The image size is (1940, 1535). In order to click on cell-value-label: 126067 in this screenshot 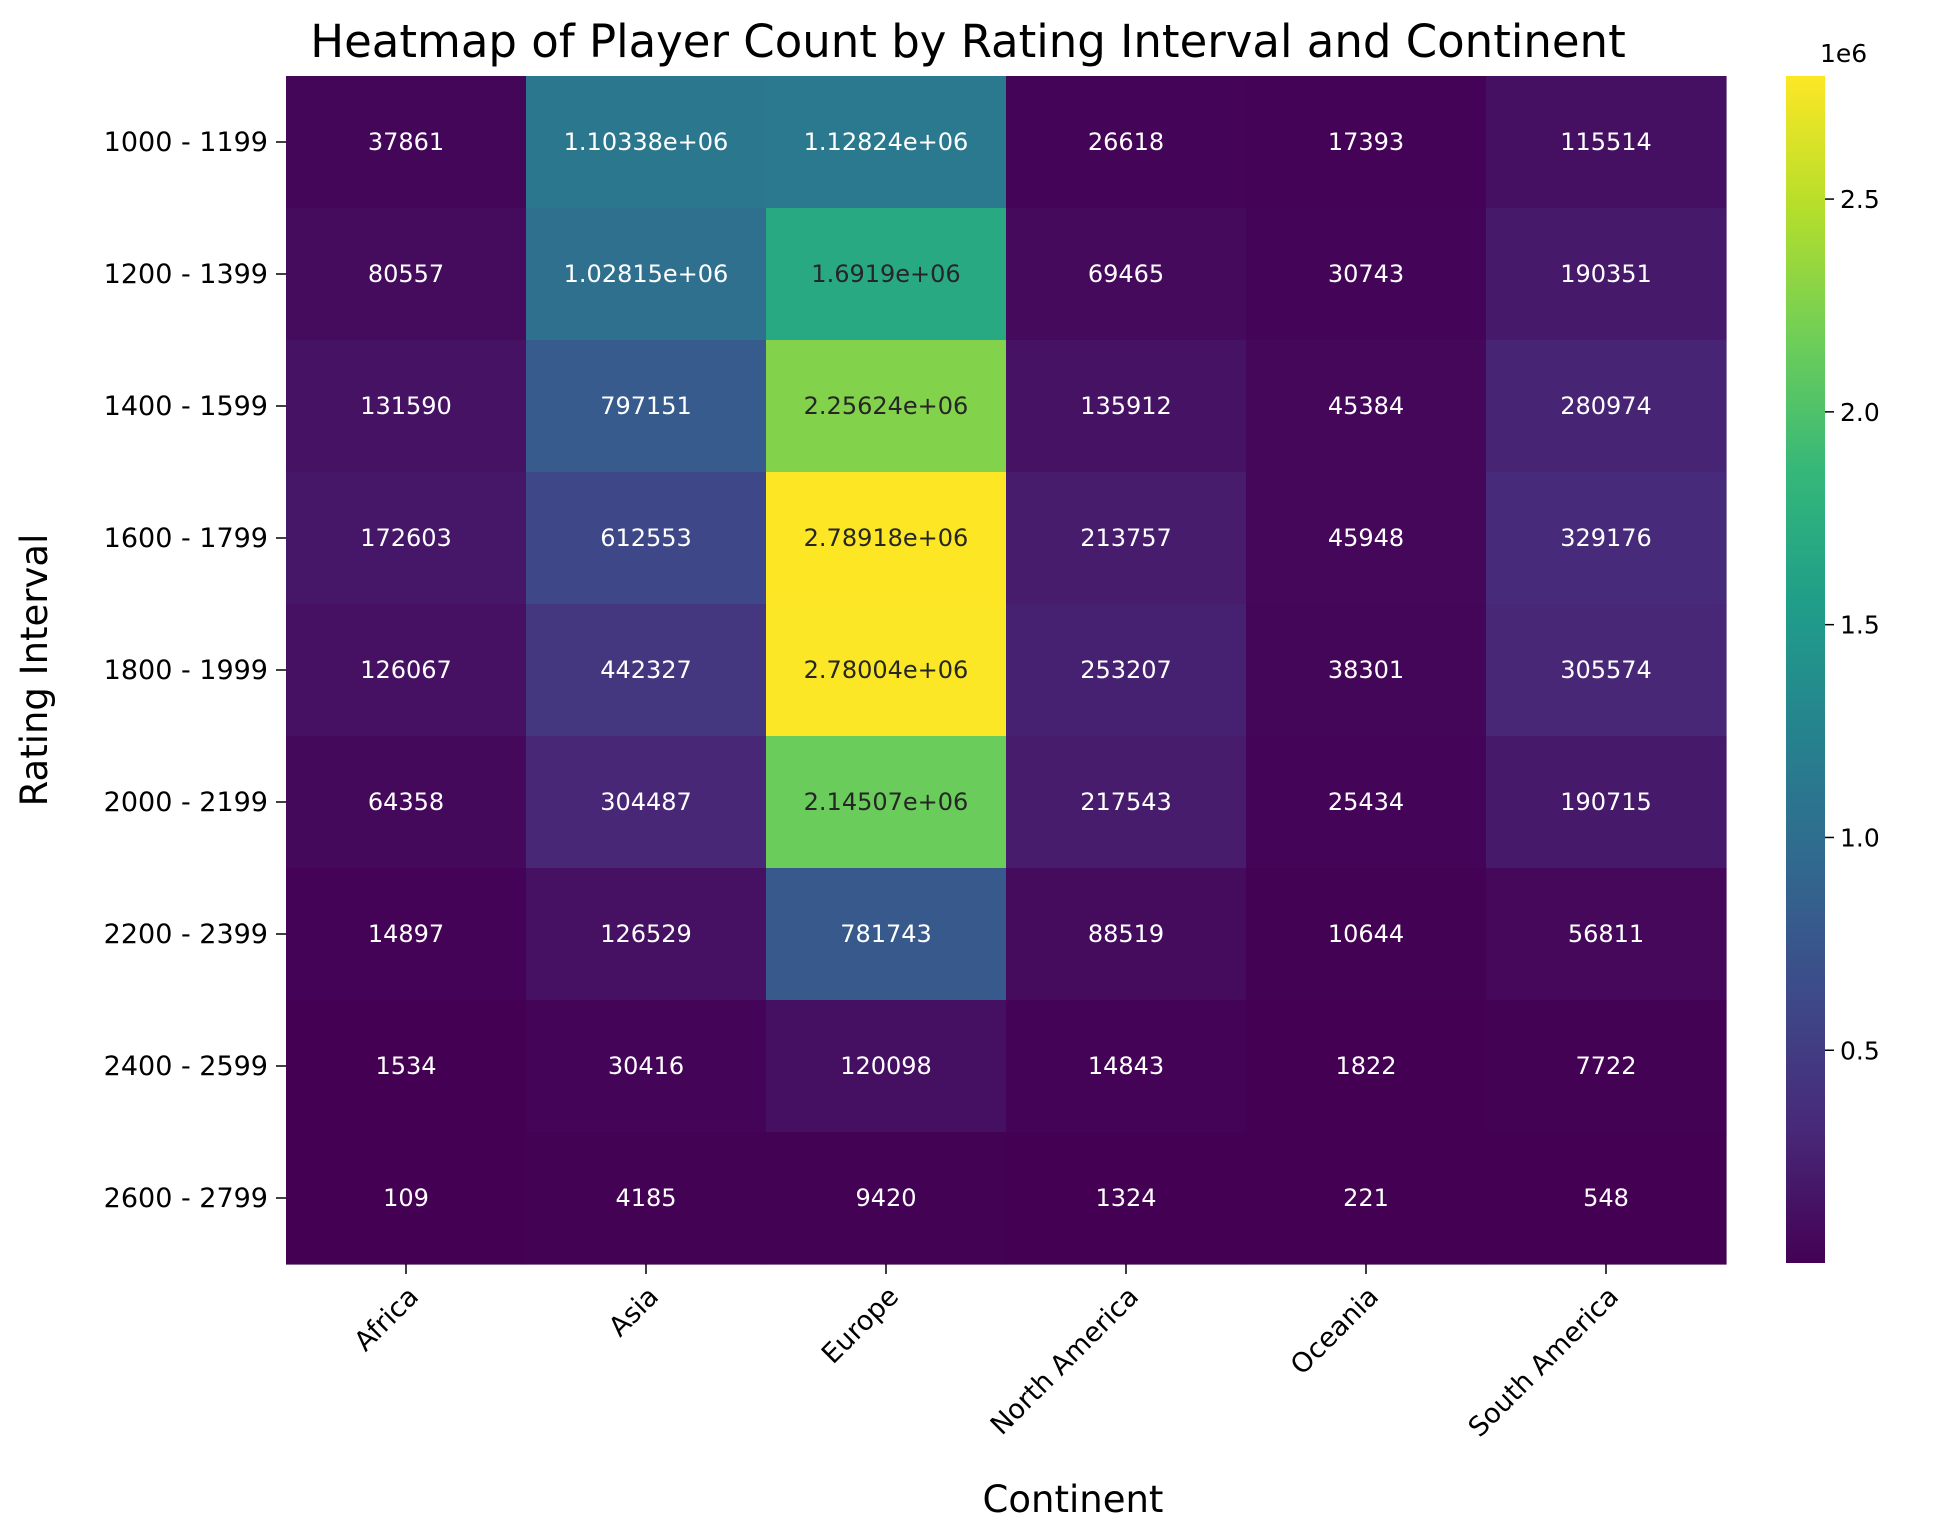, I will do `click(406, 670)`.